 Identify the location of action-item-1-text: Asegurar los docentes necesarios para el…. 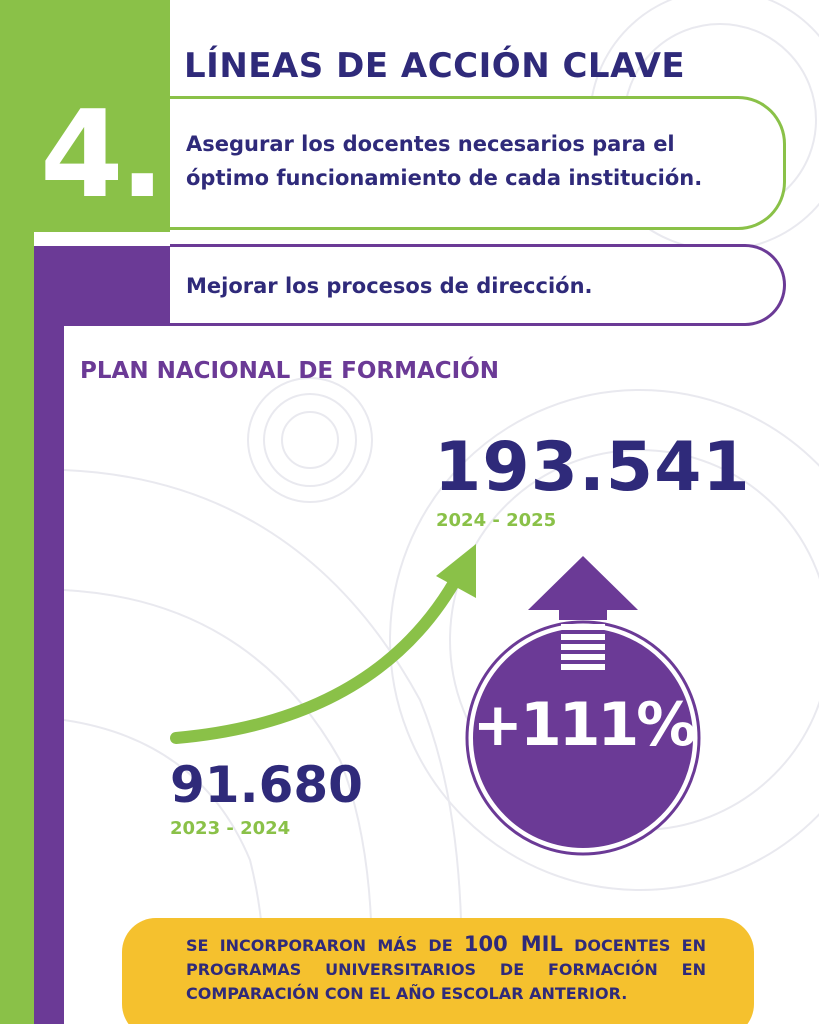
(444, 161).